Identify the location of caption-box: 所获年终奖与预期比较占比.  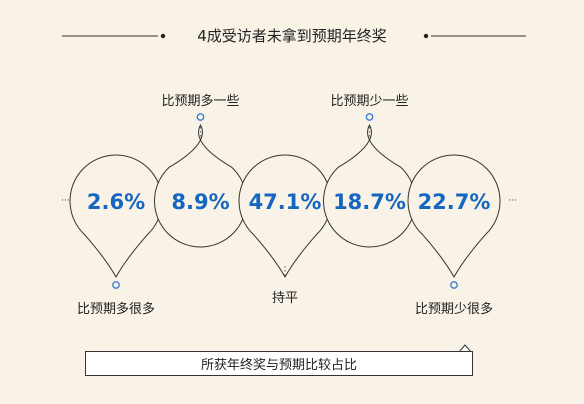
(279, 363).